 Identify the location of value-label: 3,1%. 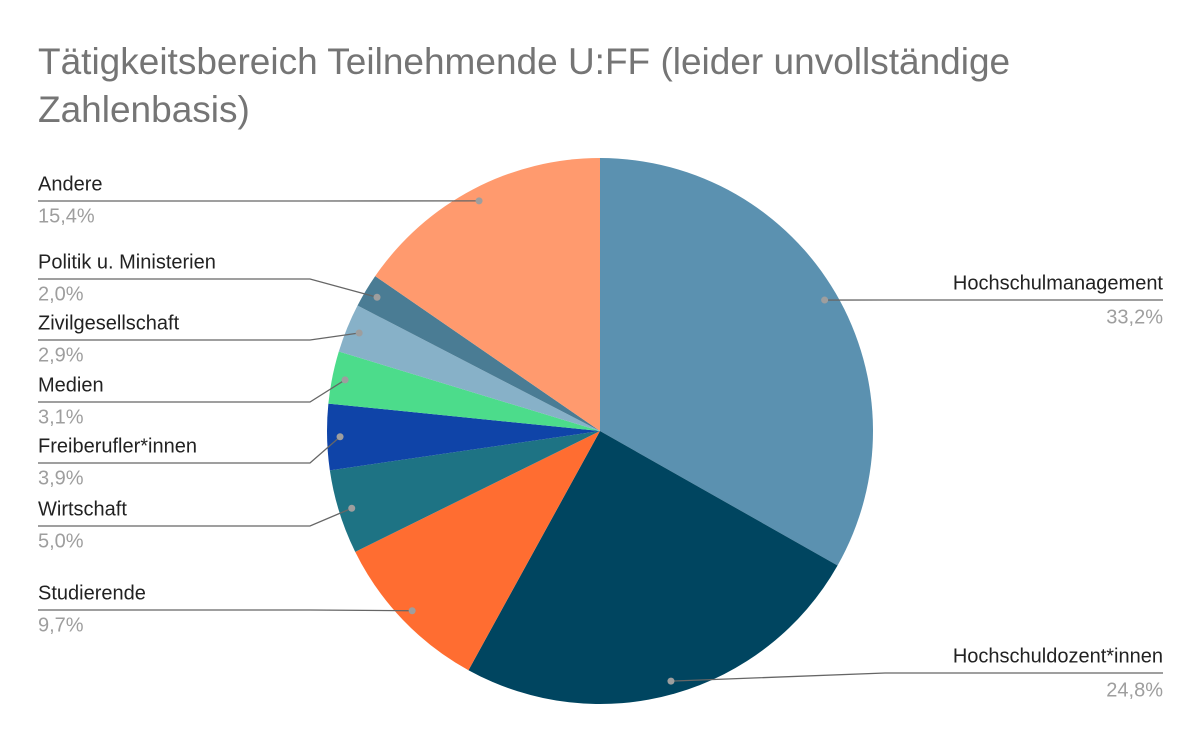
(61, 417).